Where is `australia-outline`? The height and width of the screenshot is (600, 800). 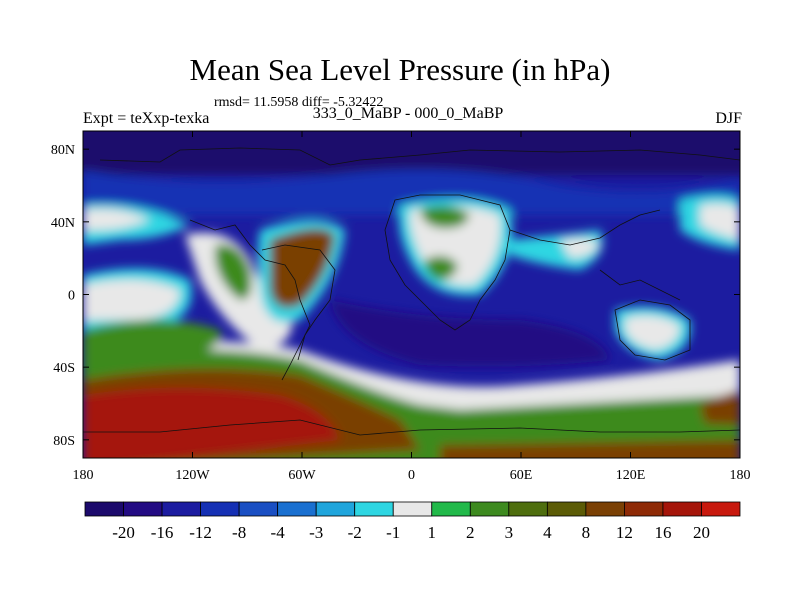
australia-outline is located at coordinates (652, 330).